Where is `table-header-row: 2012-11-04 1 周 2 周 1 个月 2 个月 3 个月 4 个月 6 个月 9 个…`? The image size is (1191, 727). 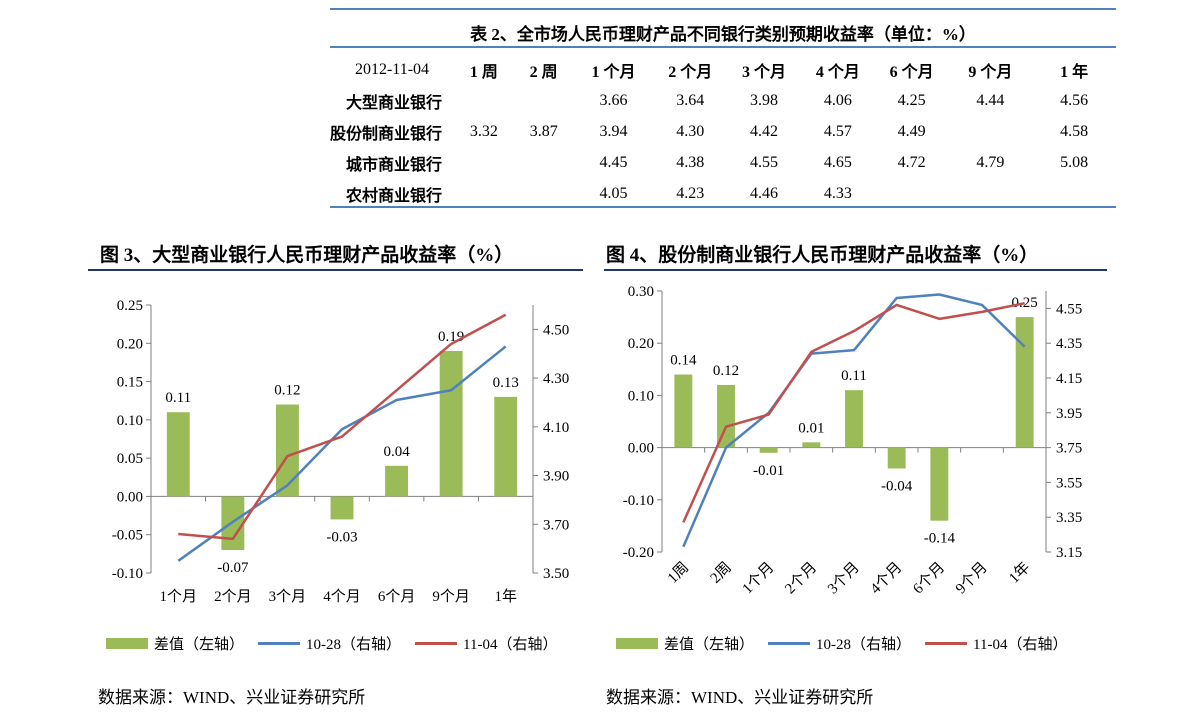 table-header-row: 2012-11-04 1 周 2 周 1 个月 2 个月 3 个月 4 个月 6 个月 9 个… is located at coordinates (723, 69).